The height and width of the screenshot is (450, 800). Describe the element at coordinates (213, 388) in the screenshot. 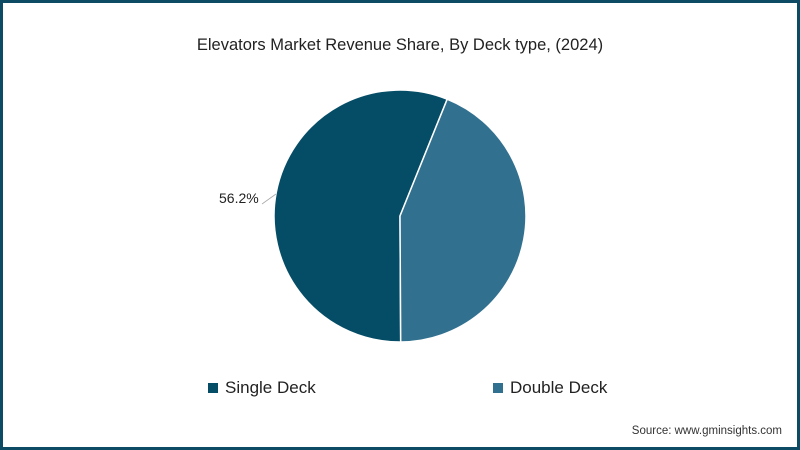

I see `legend-swatch-single-deck` at that location.